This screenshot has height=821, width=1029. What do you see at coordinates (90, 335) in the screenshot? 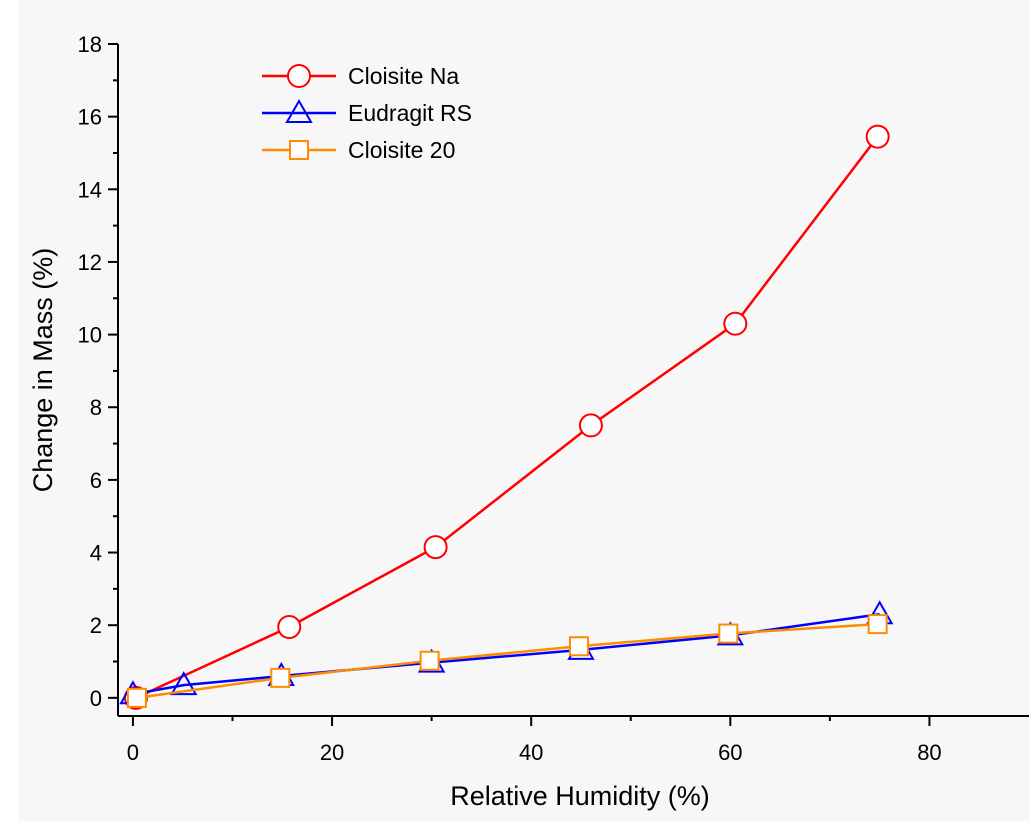
I see `y-tick-label: 10` at bounding box center [90, 335].